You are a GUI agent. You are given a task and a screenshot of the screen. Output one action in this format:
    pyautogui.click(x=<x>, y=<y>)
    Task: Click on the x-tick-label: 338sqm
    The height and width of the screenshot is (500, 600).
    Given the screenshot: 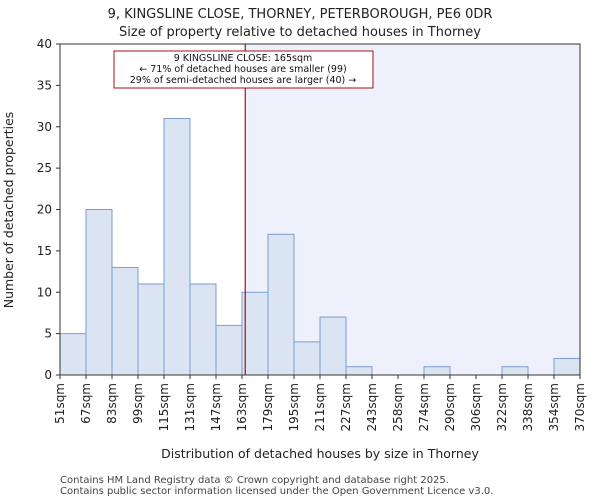 What is the action you would take?
    pyautogui.click(x=528, y=407)
    